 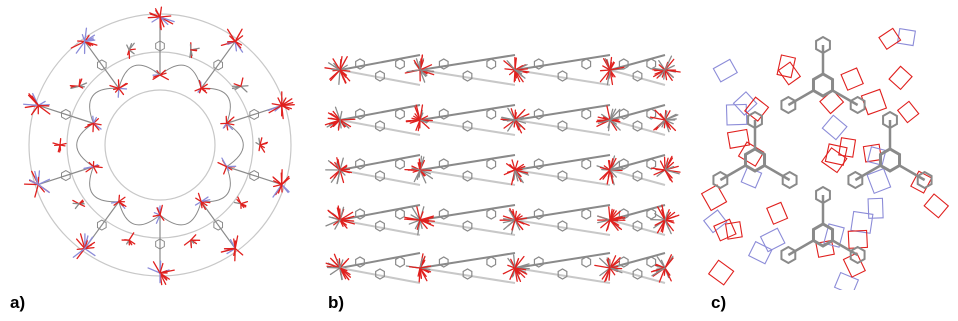 I want to click on panel-a-label: a), so click(x=18, y=302).